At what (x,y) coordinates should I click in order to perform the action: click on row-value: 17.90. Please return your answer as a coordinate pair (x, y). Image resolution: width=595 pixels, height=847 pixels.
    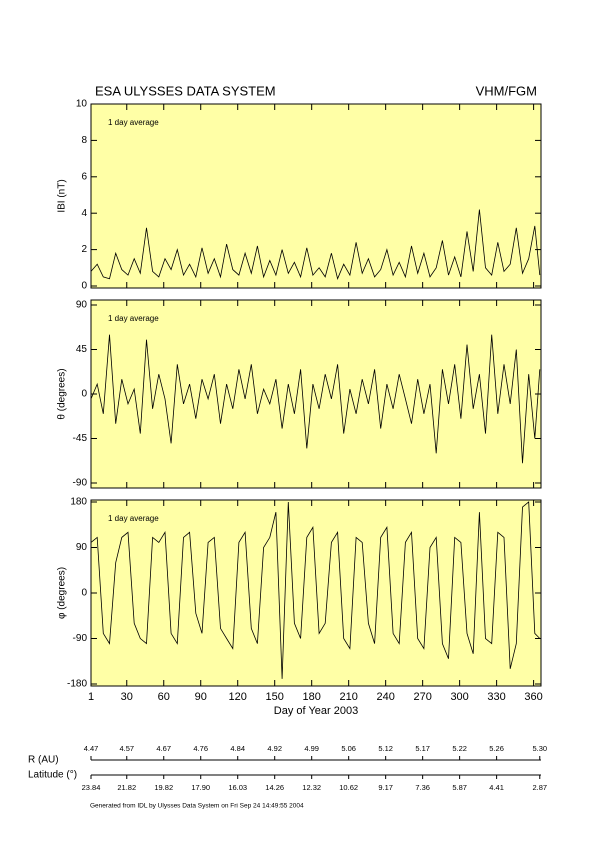
    Looking at the image, I should click on (200, 787).